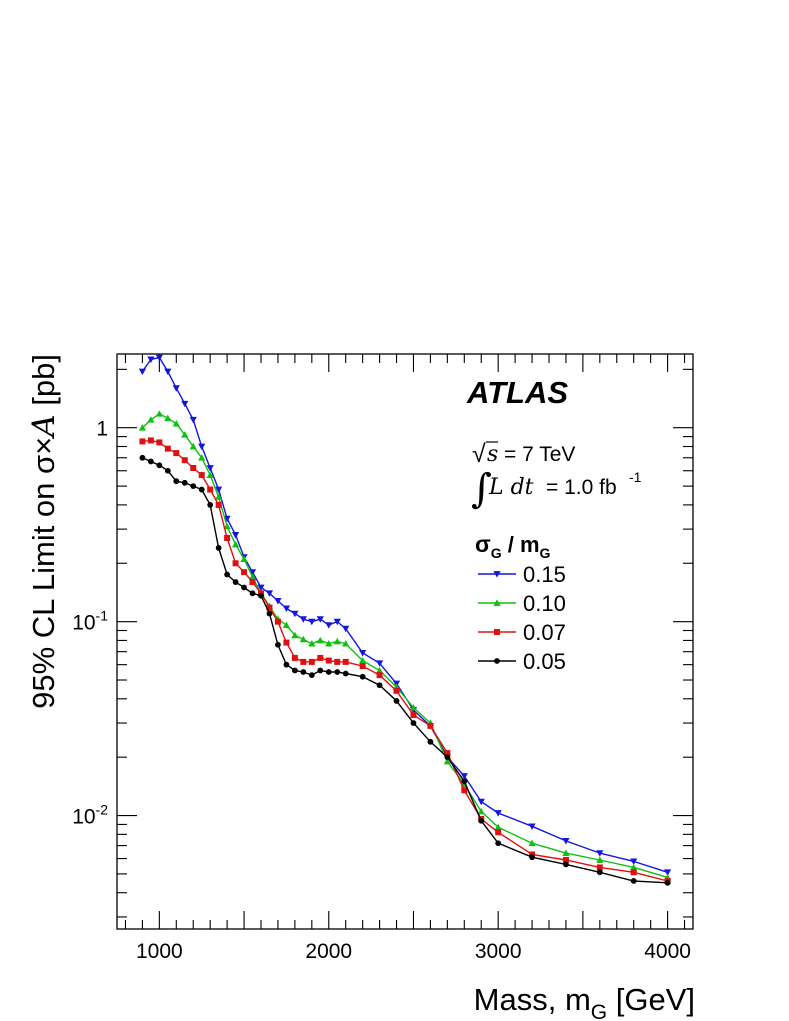 This screenshot has width=789, height=1021. What do you see at coordinates (44, 531) in the screenshot?
I see `y-axis-title: 95% CL Limit on σ×A [pb]` at bounding box center [44, 531].